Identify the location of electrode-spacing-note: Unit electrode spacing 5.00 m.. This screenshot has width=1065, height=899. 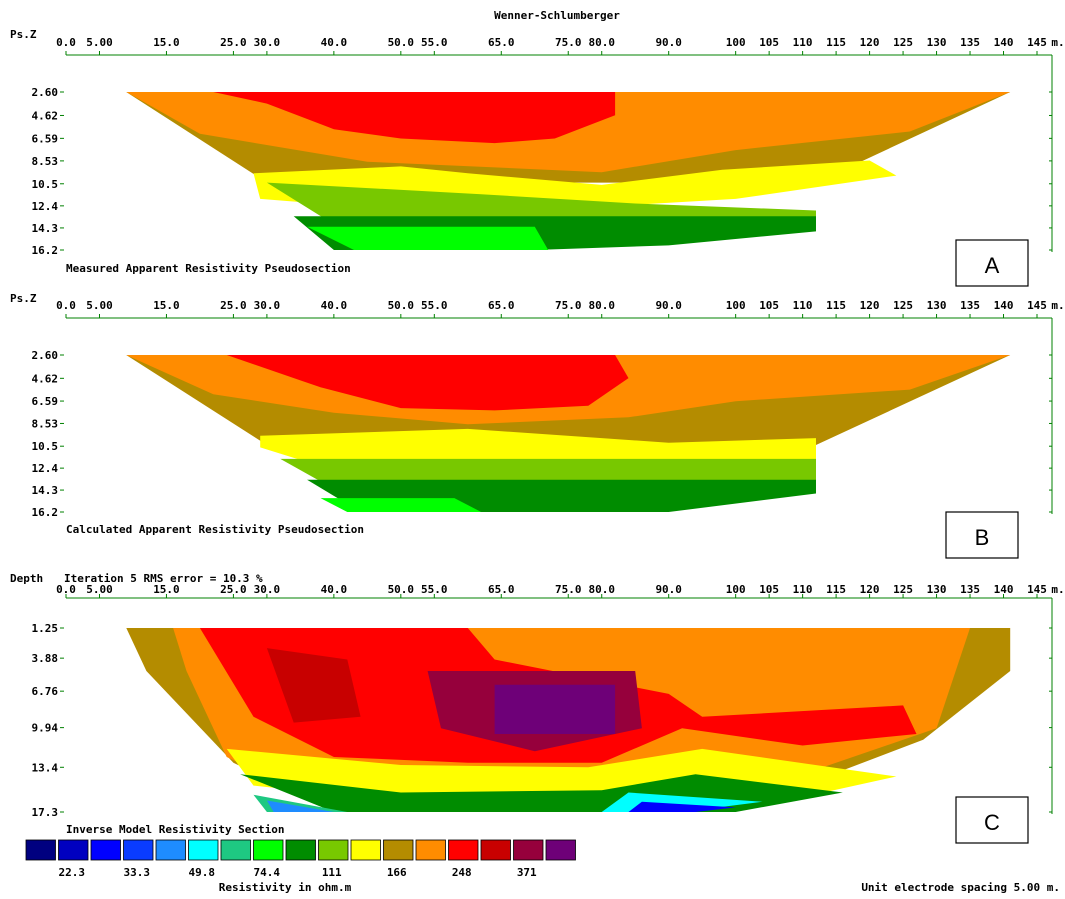
(960, 887).